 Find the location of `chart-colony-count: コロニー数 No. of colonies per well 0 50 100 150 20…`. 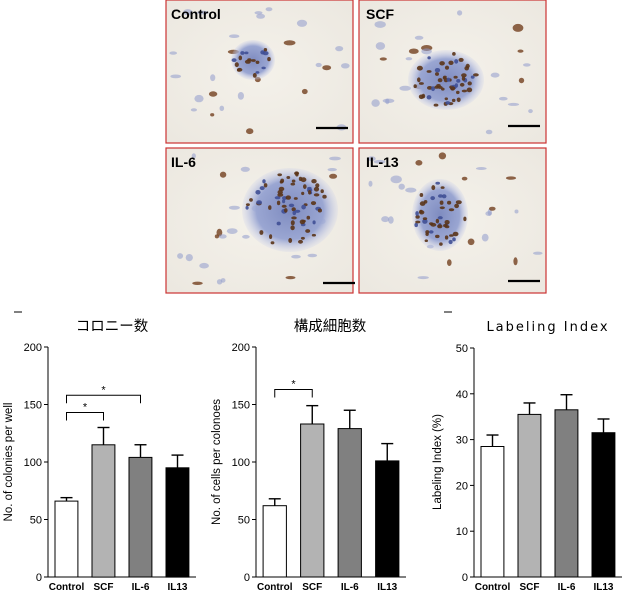

chart-colony-count: コロニー数 No. of colonies per well 0 50 100 150 20… is located at coordinates (99, 454).